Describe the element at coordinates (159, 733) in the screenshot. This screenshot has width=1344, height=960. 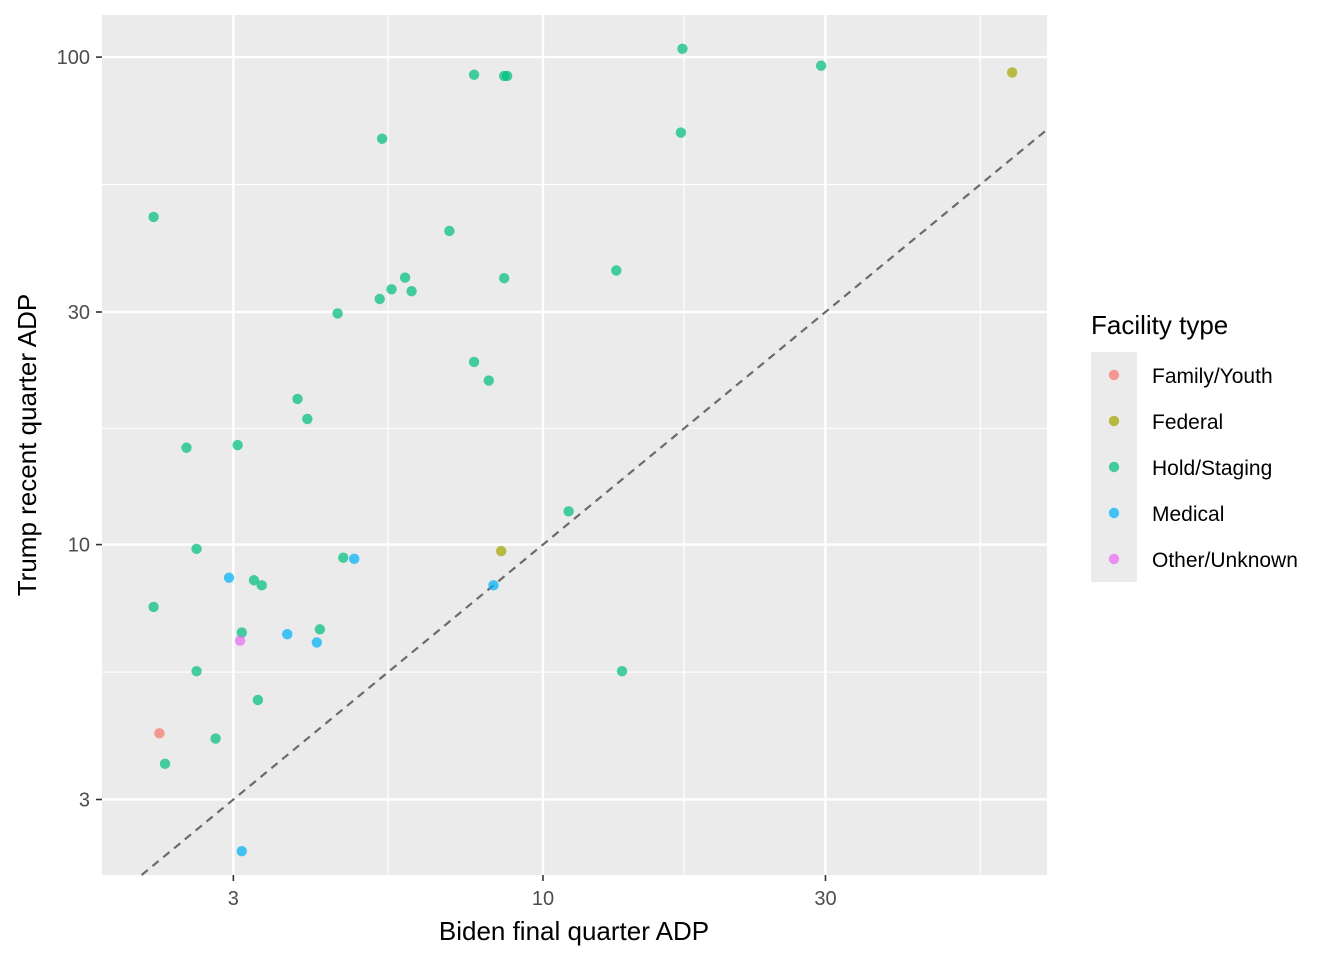
I see `data-point-family-youth` at that location.